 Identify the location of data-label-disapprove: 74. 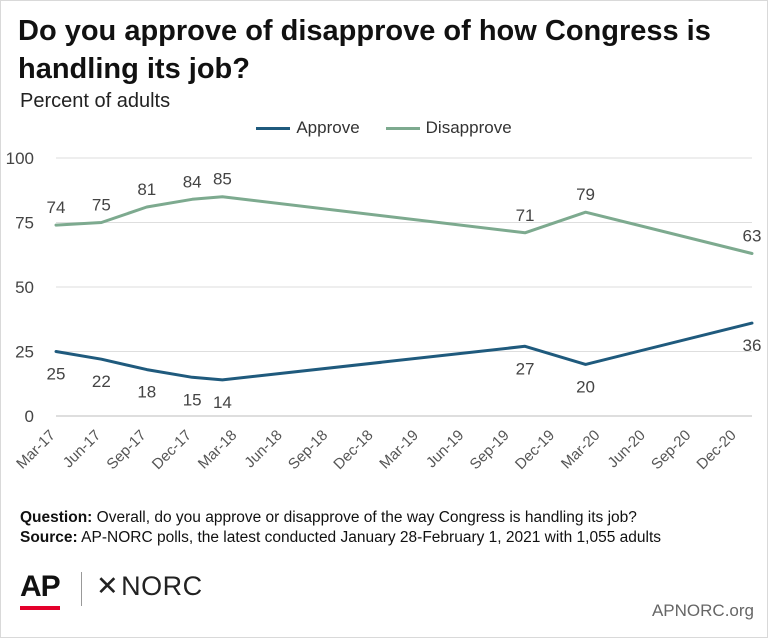
(56, 207).